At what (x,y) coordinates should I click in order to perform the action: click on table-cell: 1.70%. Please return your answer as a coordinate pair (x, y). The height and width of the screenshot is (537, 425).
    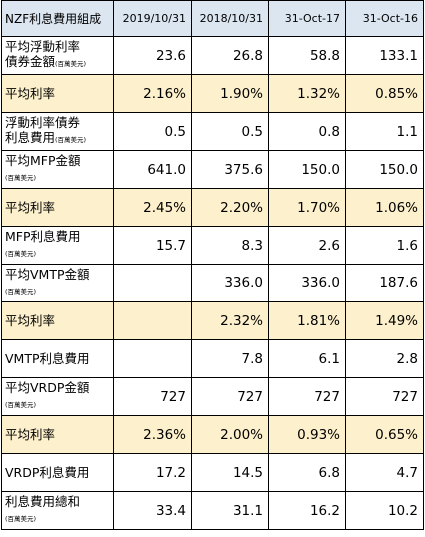
    Looking at the image, I should click on (307, 207).